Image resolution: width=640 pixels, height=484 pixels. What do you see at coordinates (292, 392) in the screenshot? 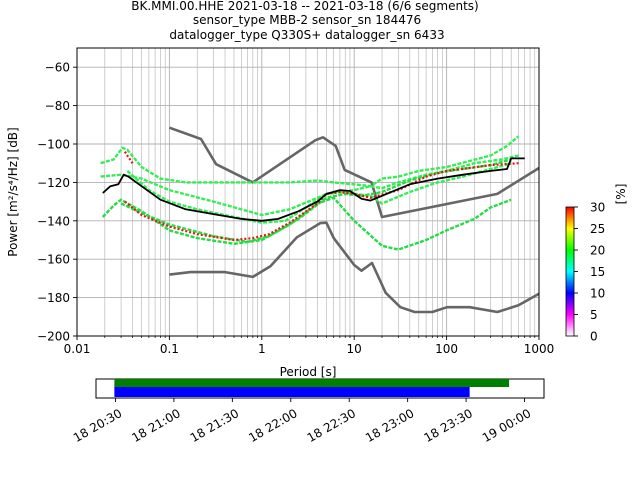
I see `timeline-gap-bar` at bounding box center [292, 392].